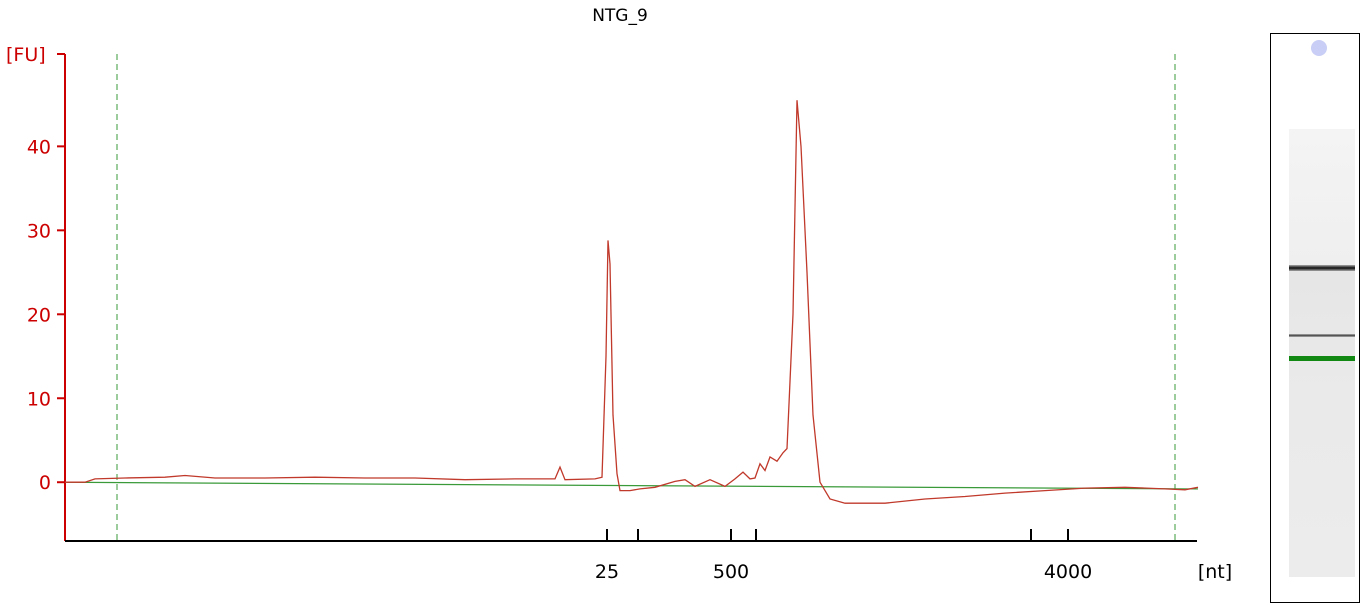 This screenshot has height=609, width=1371. What do you see at coordinates (45, 483) in the screenshot?
I see `y-tick-label: 0` at bounding box center [45, 483].